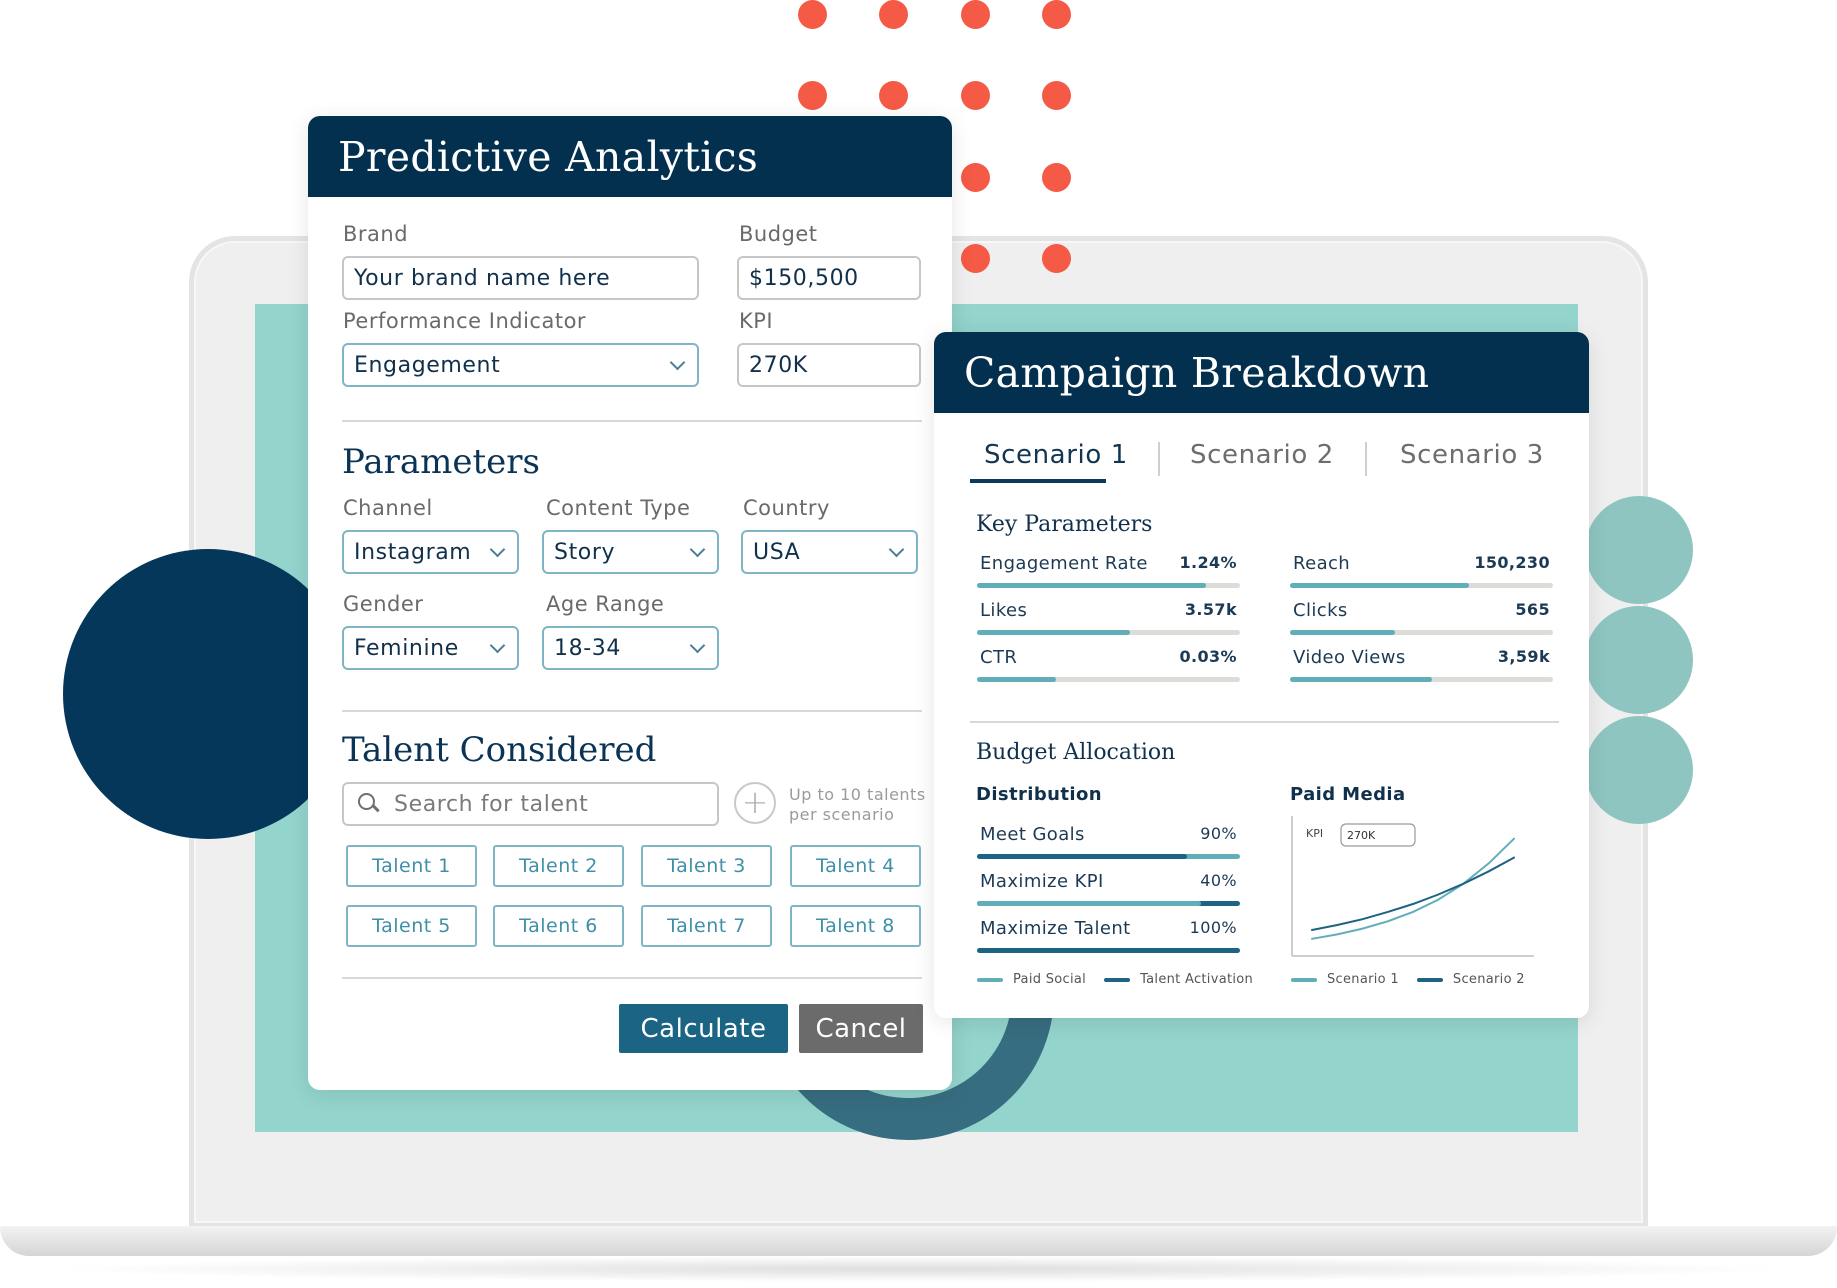 The image size is (1837, 1288). Describe the element at coordinates (1032, 834) in the screenshot. I see `distribution-label: Meet Goals` at that location.